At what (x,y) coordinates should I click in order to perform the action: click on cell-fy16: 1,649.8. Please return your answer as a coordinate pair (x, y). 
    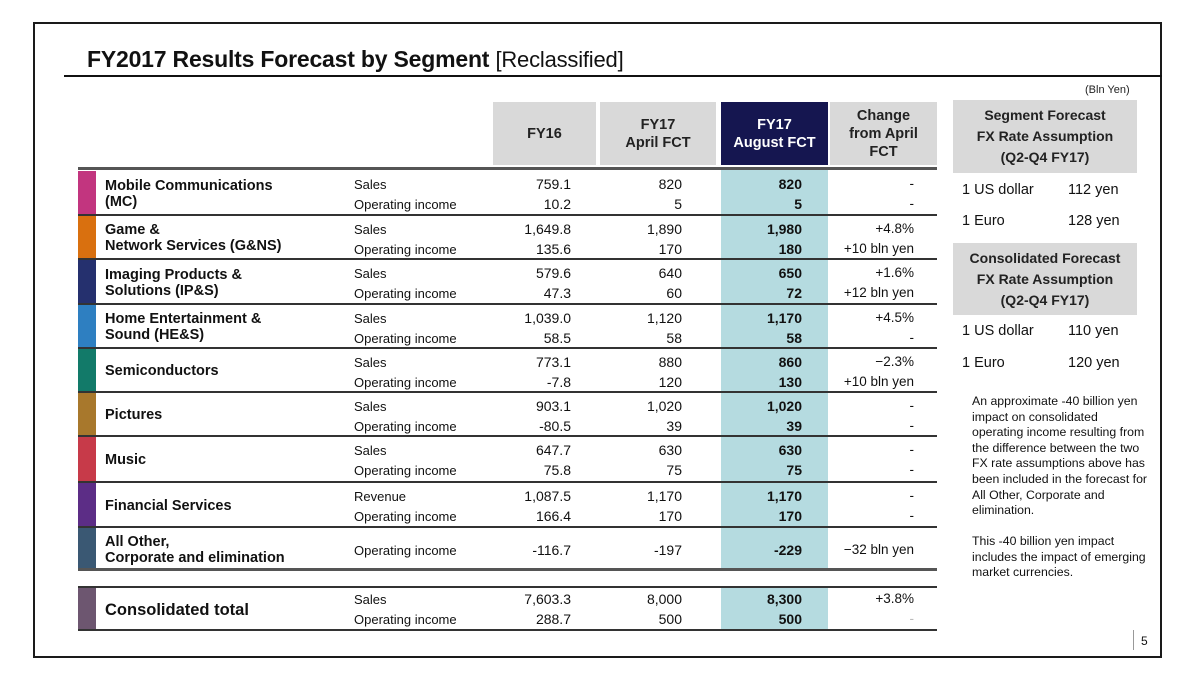
    Looking at the image, I should click on (547, 229).